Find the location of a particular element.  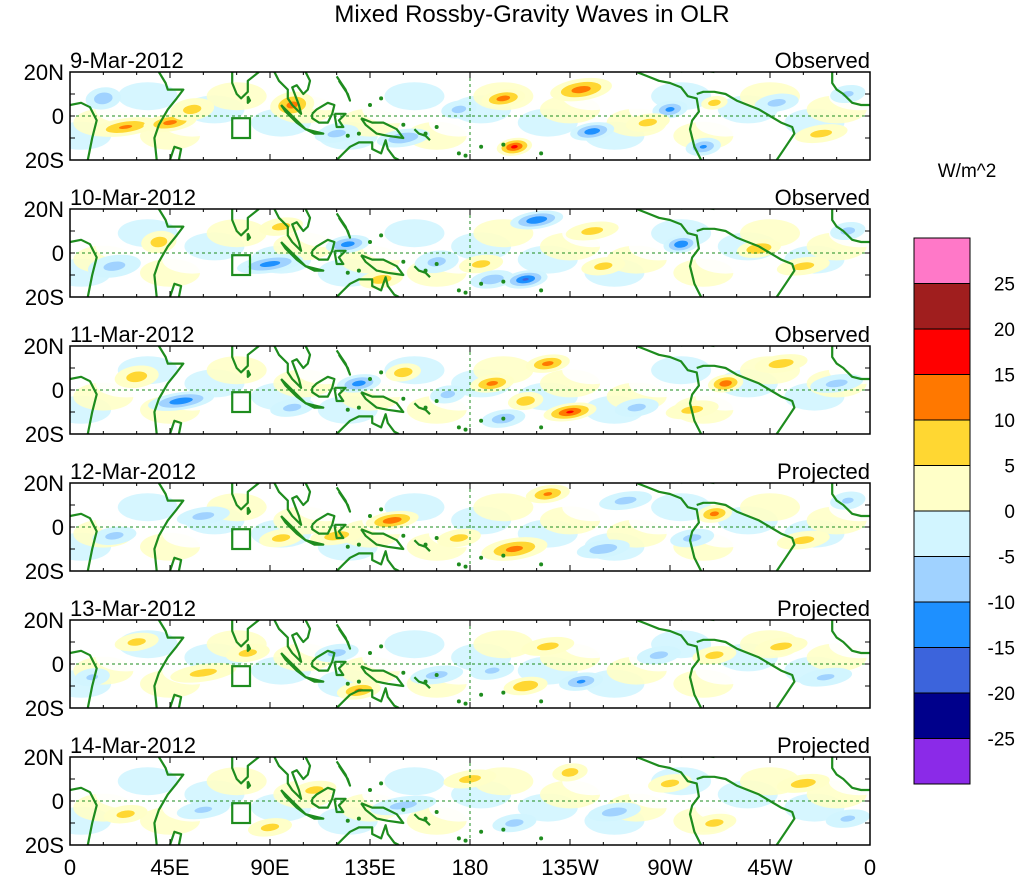

colorbar-tick-label: 20 is located at coordinates (1004, 330).